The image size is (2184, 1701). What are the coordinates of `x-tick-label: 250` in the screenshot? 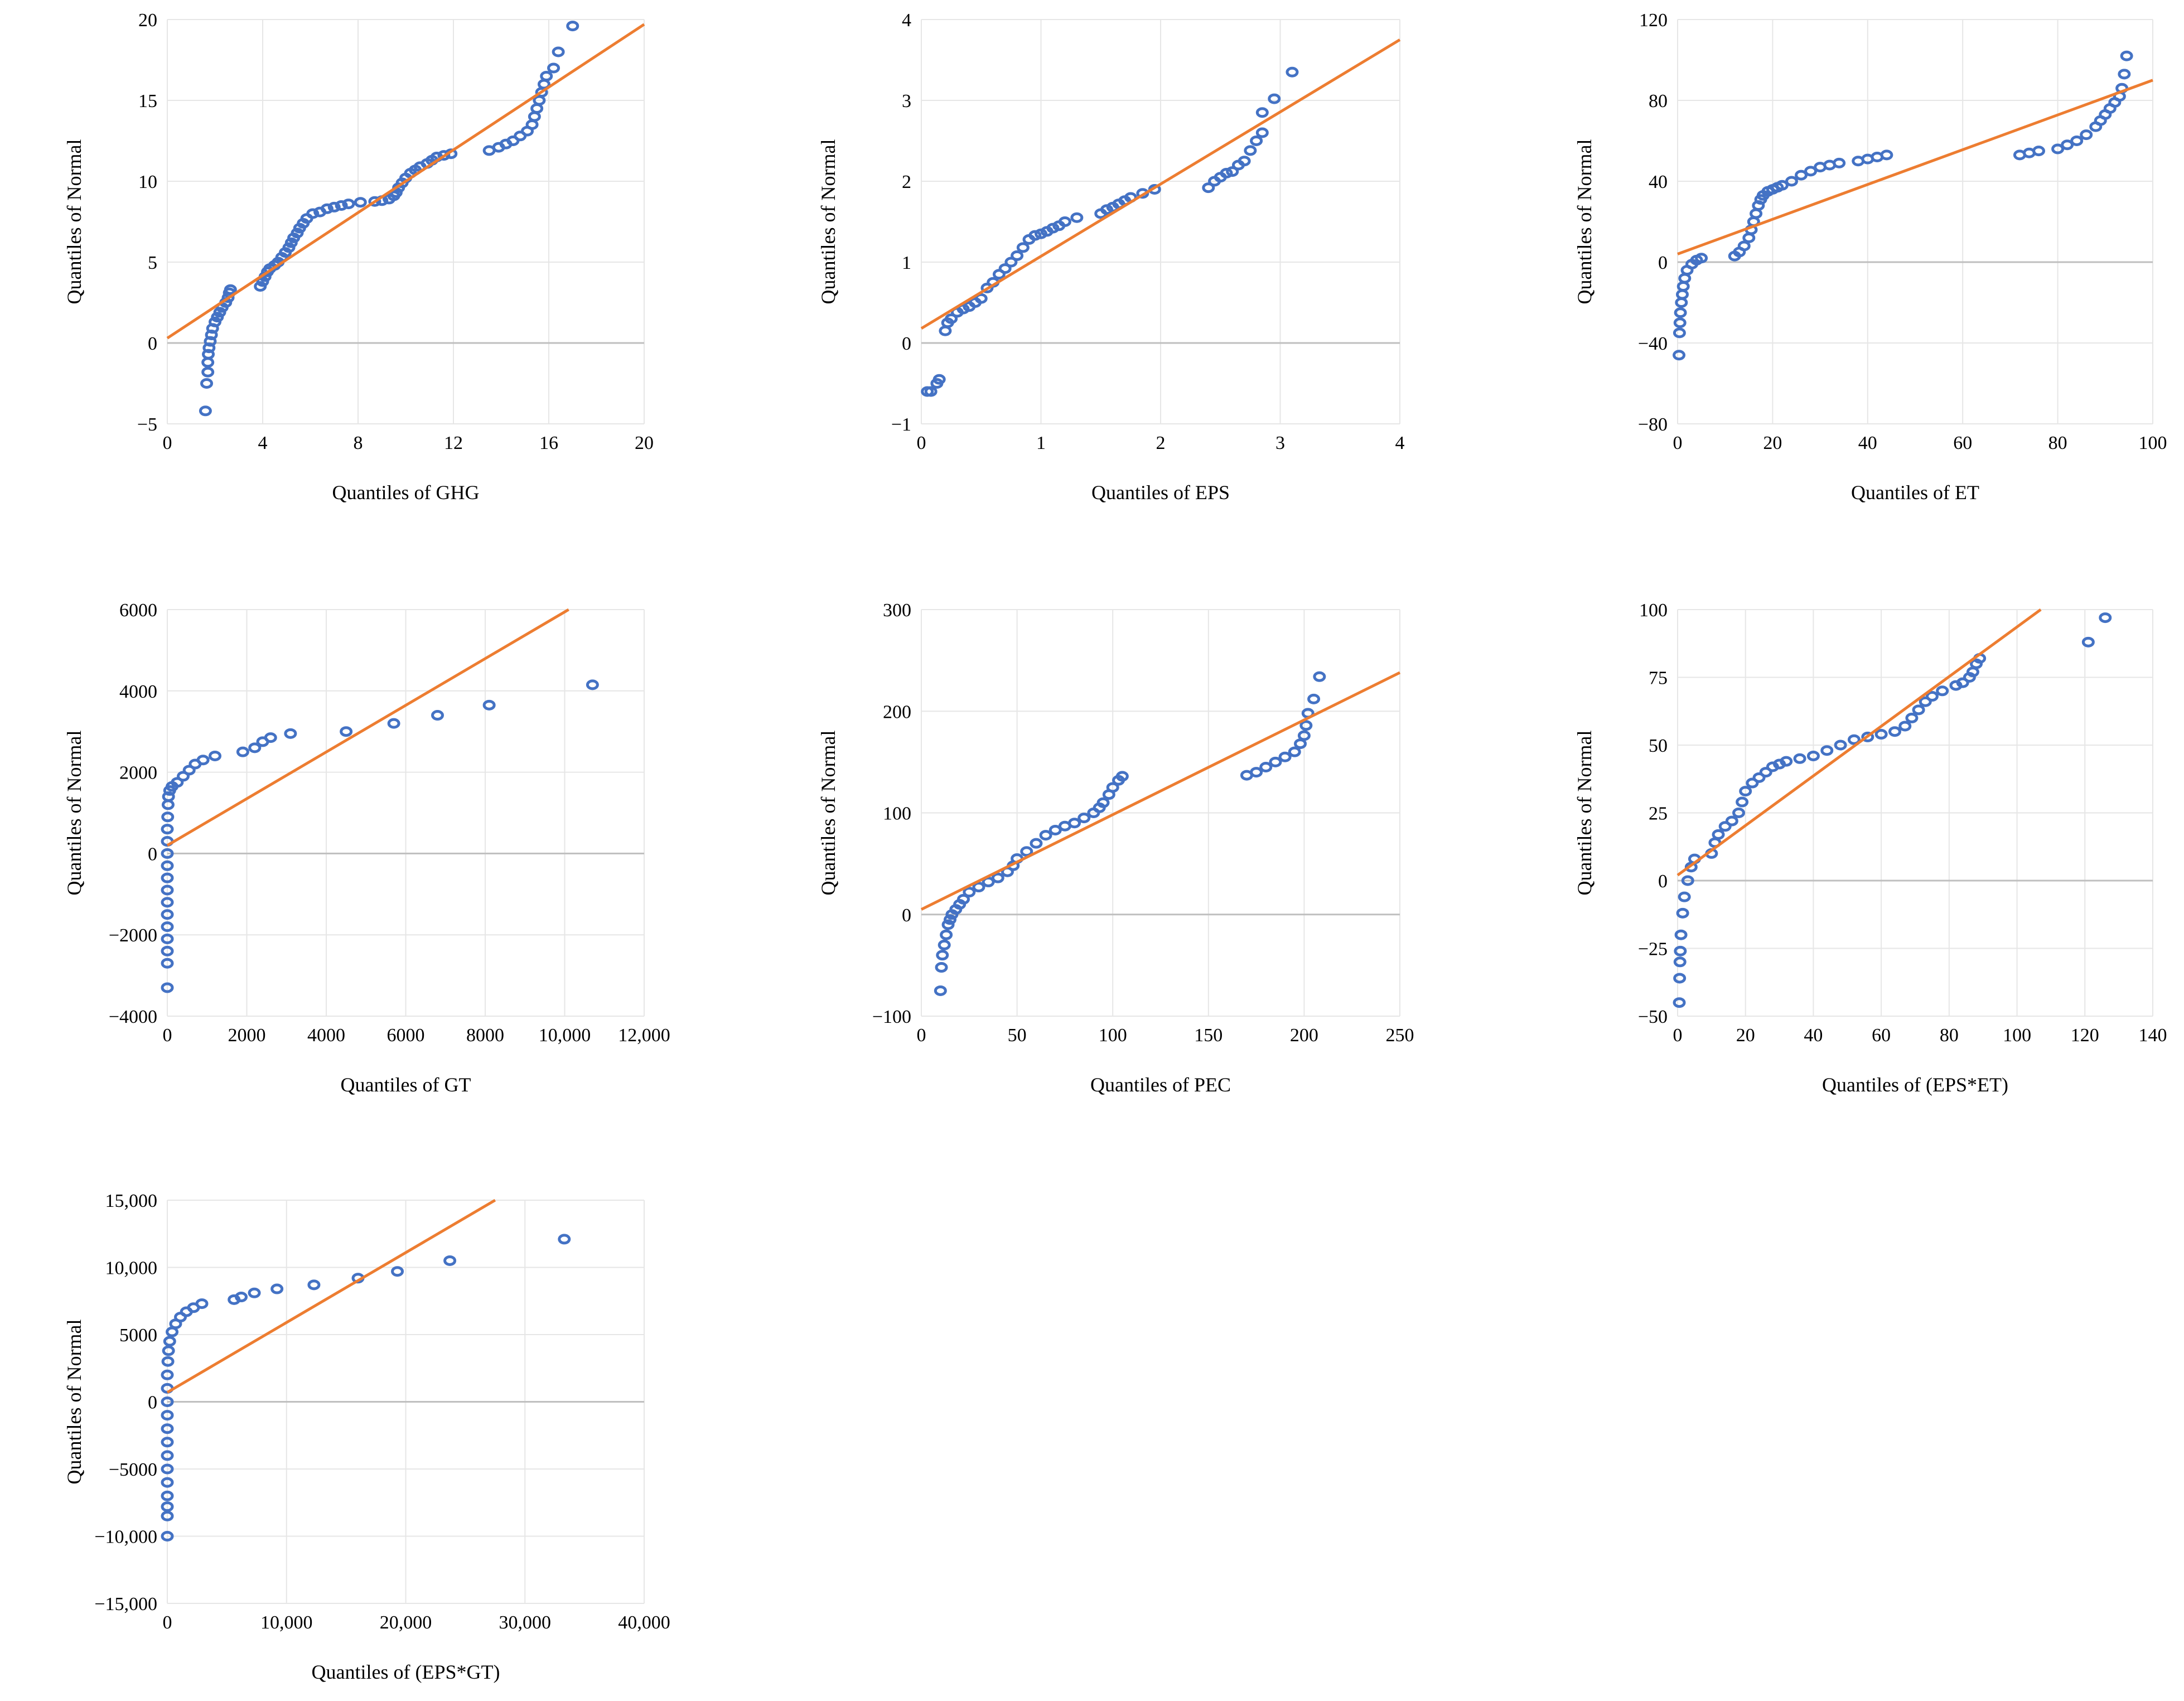 It's located at (1400, 1035).